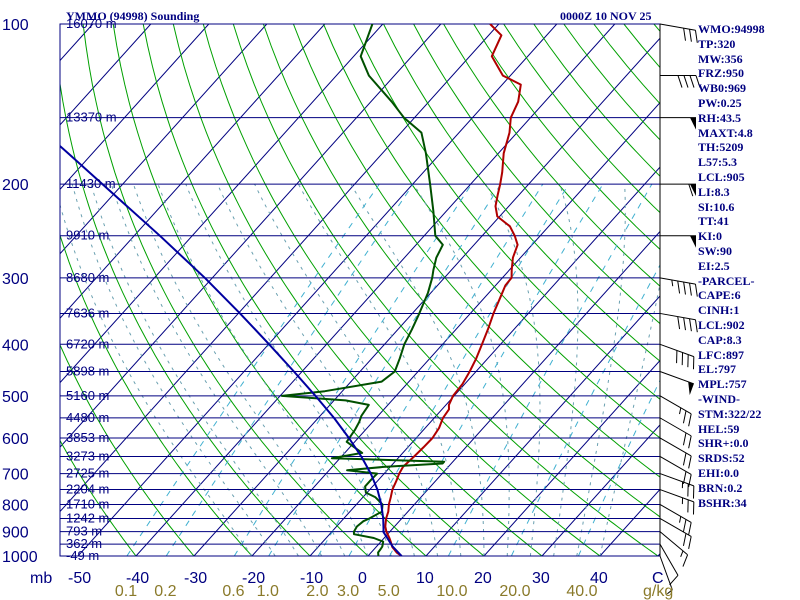 This screenshot has width=800, height=600. Describe the element at coordinates (717, 43) in the screenshot. I see `index-entry: TP:320` at that location.